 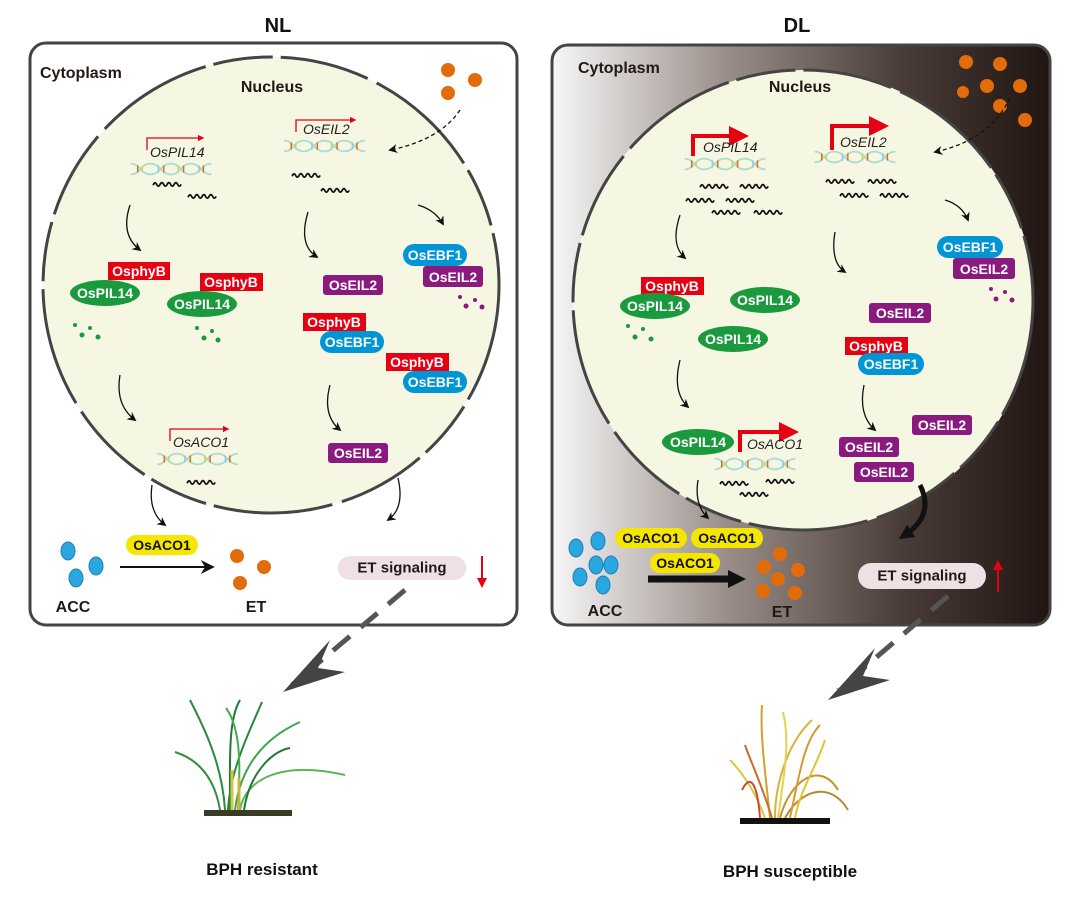 What do you see at coordinates (790, 871) in the screenshot?
I see `dl-outcome-label: BPH susceptible` at bounding box center [790, 871].